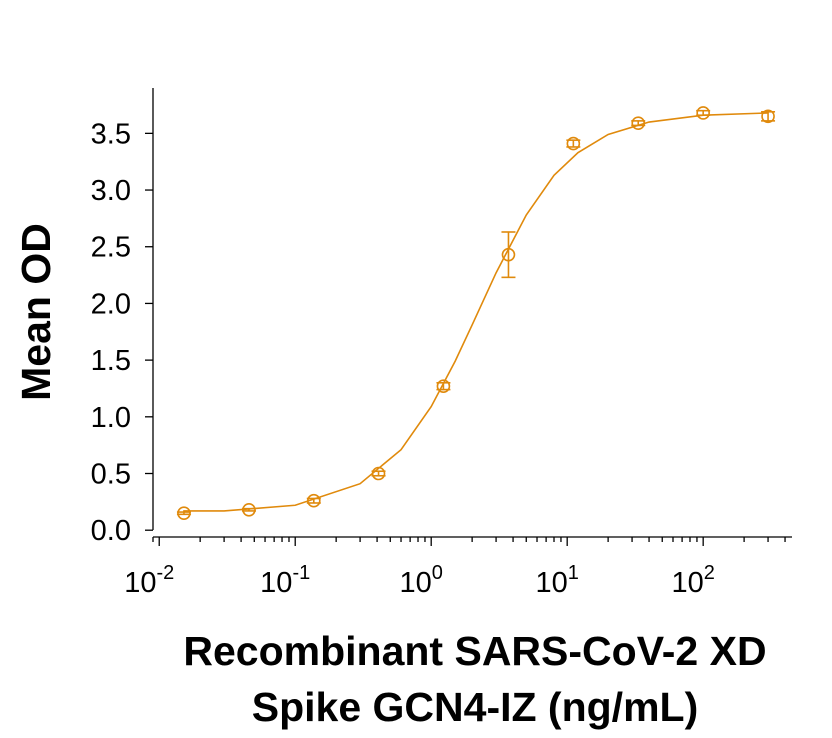 Image resolution: width=832 pixels, height=738 pixels. I want to click on y-tick-label: 3.5, so click(111, 134).